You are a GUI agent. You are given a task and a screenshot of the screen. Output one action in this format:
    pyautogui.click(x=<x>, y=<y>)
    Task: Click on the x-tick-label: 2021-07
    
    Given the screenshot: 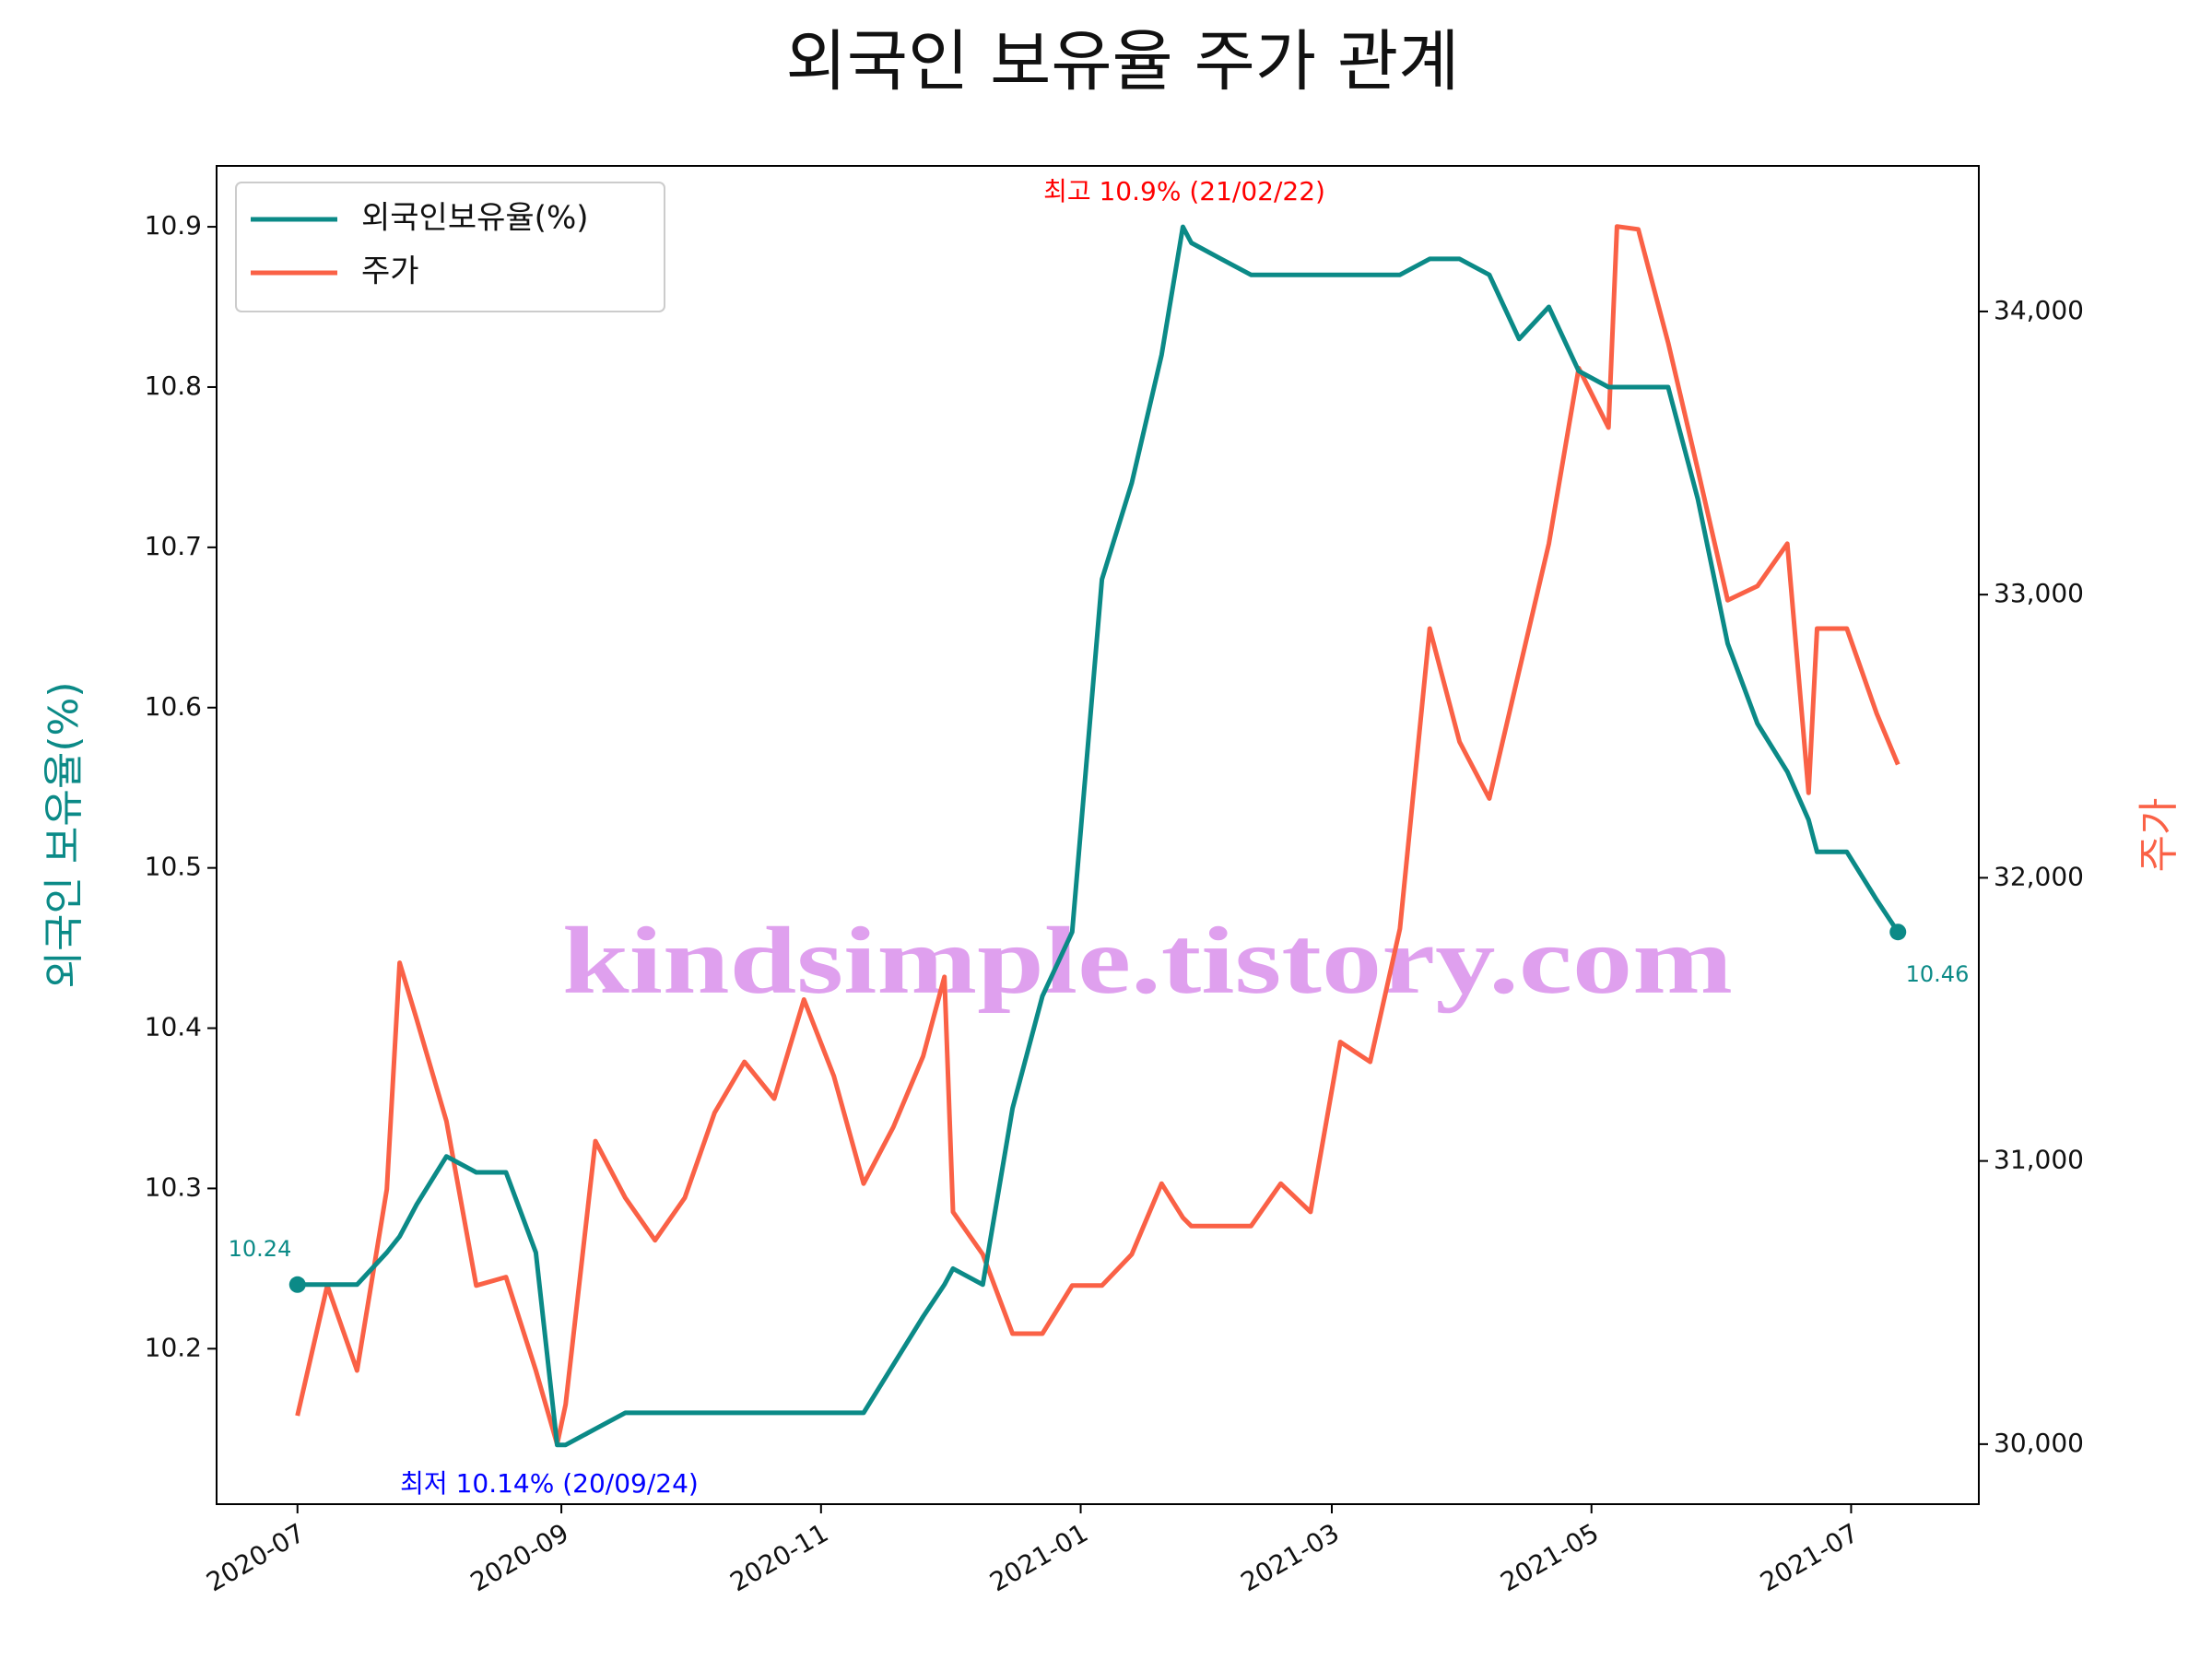 What is the action you would take?
    pyautogui.click(x=1809, y=1557)
    